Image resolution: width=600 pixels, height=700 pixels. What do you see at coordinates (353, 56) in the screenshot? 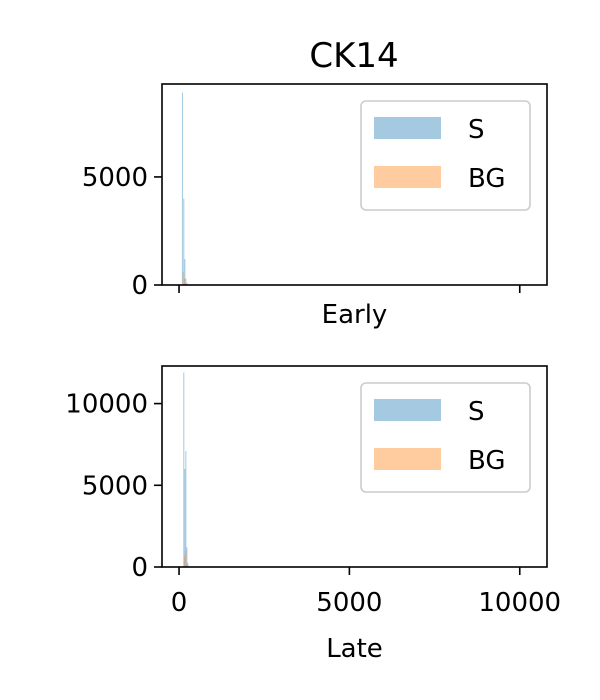
I see `chart-title: CK14` at bounding box center [353, 56].